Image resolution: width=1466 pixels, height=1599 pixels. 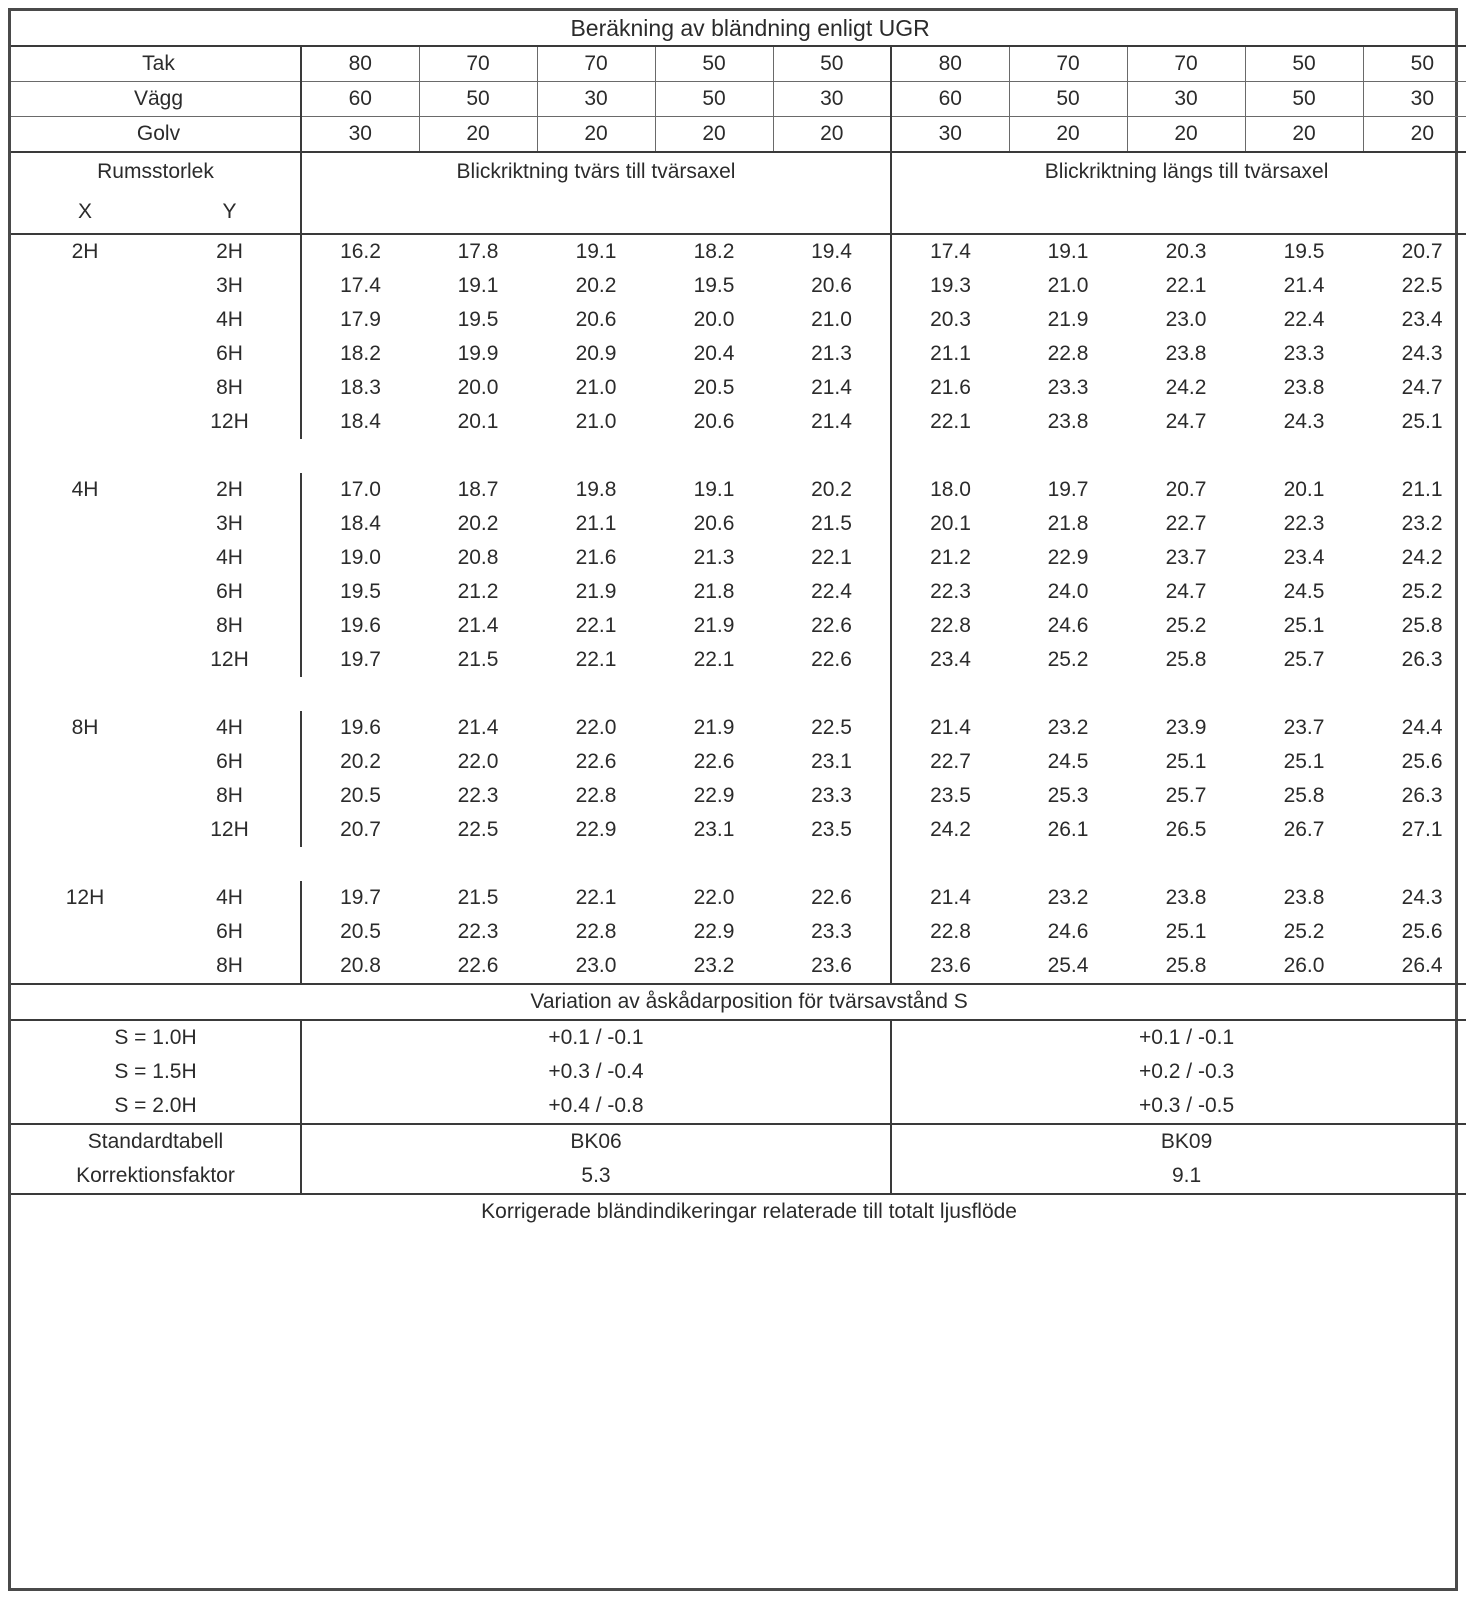 What do you see at coordinates (230, 660) in the screenshot?
I see `room-y-value: 12H` at bounding box center [230, 660].